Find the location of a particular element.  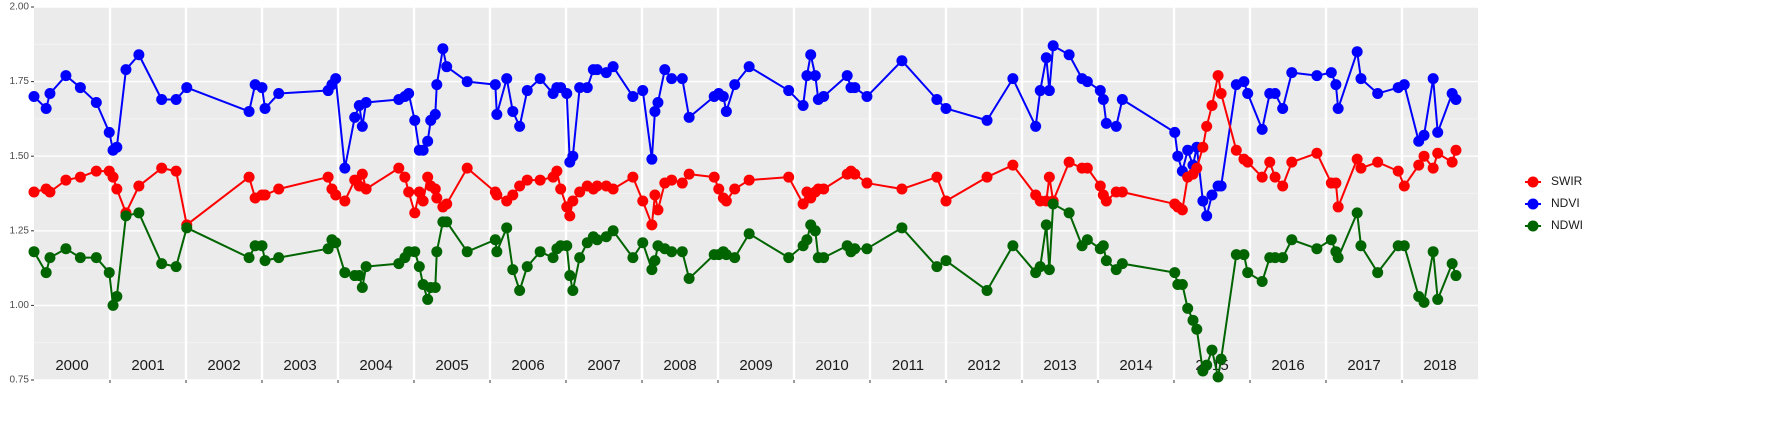

year-label: 2017 is located at coordinates (1363, 365).